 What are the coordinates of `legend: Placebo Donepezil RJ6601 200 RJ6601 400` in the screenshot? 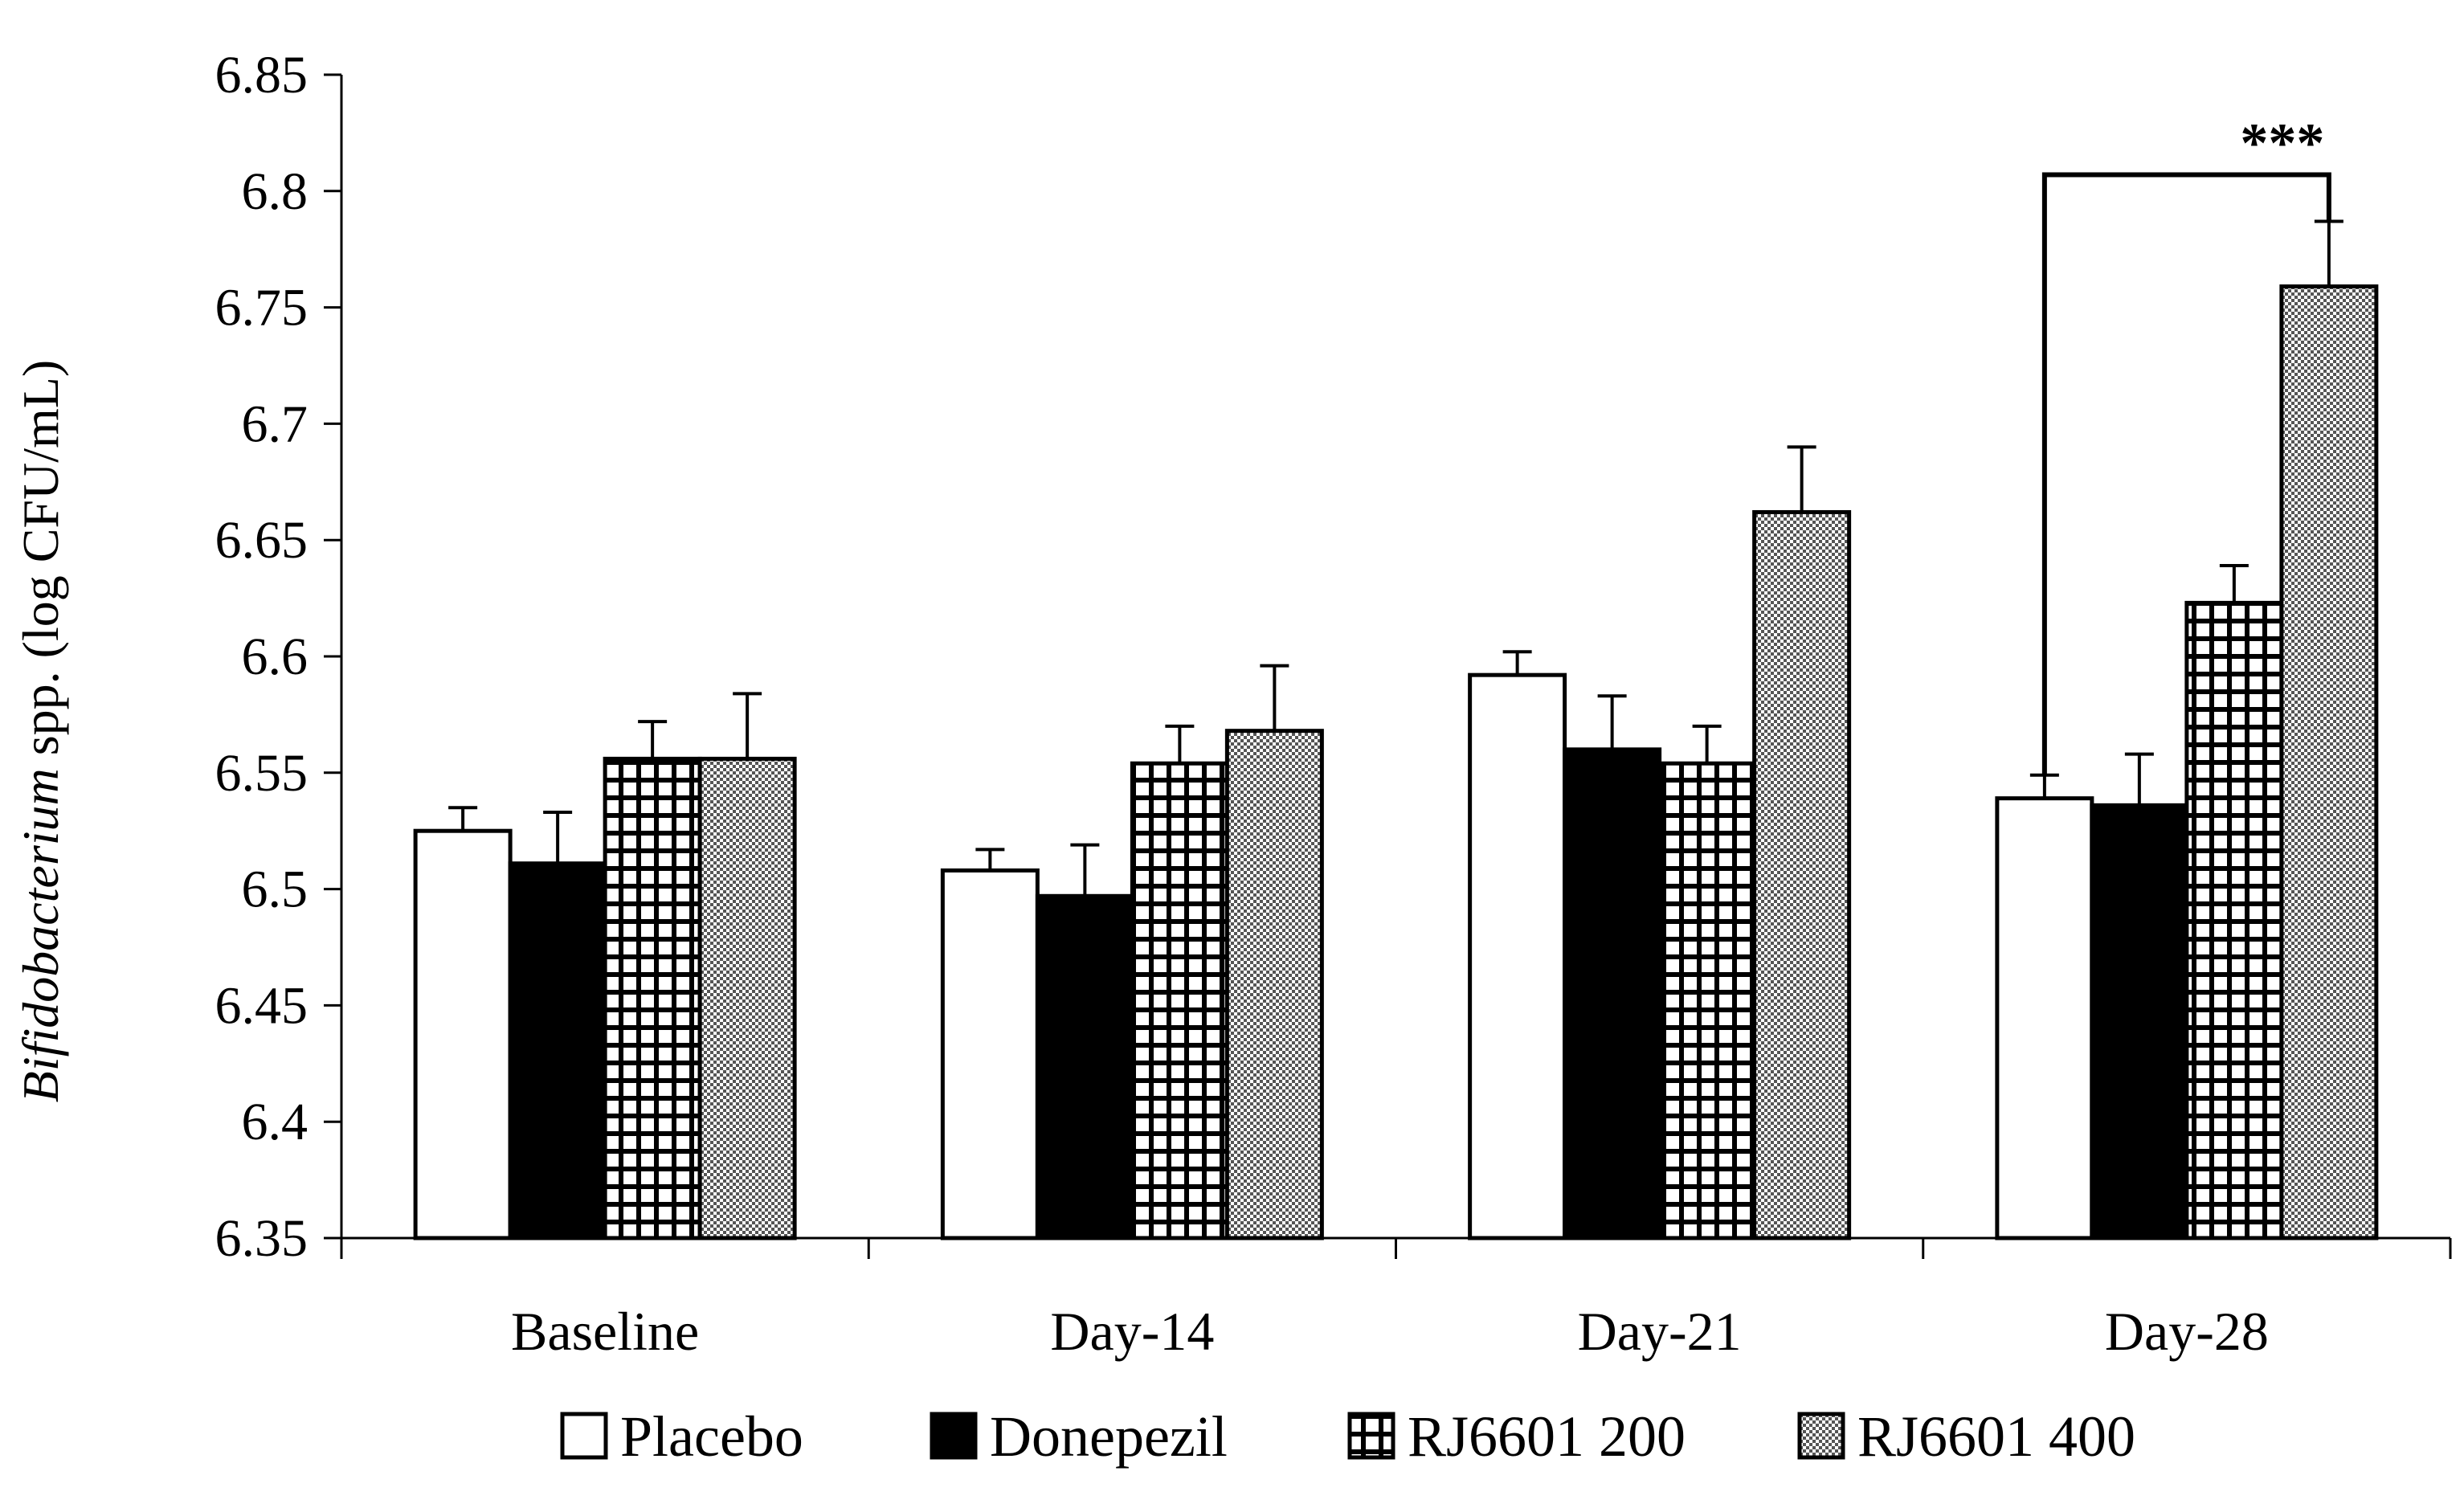 It's located at (1347, 1436).